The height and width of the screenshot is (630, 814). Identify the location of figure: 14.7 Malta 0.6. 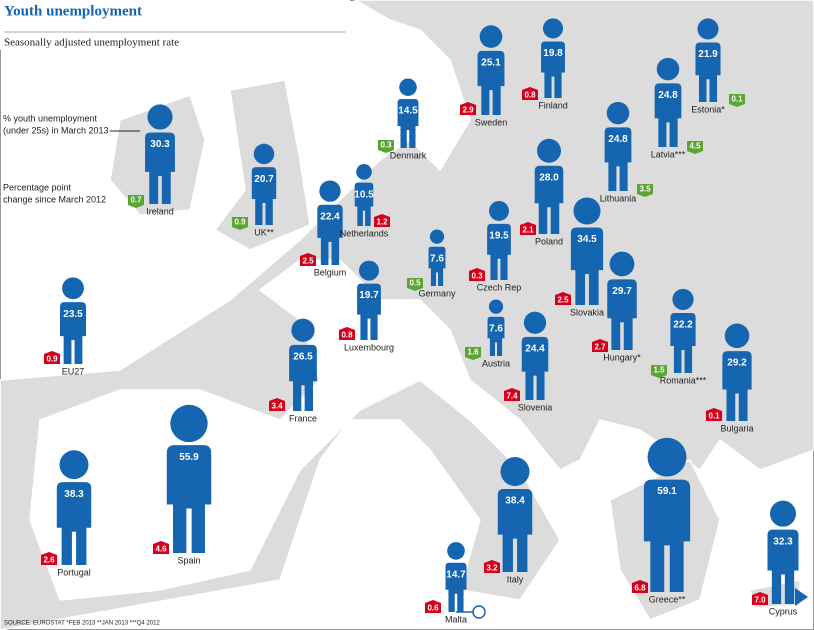
(446, 583).